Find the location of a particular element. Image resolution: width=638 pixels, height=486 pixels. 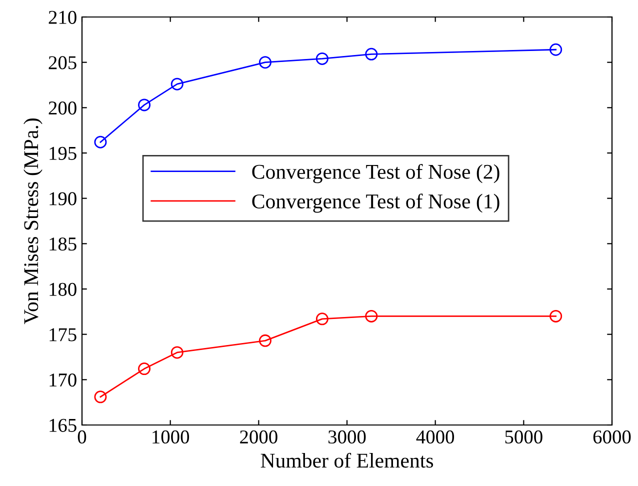

y-tick-label: 165 is located at coordinates (63, 425).